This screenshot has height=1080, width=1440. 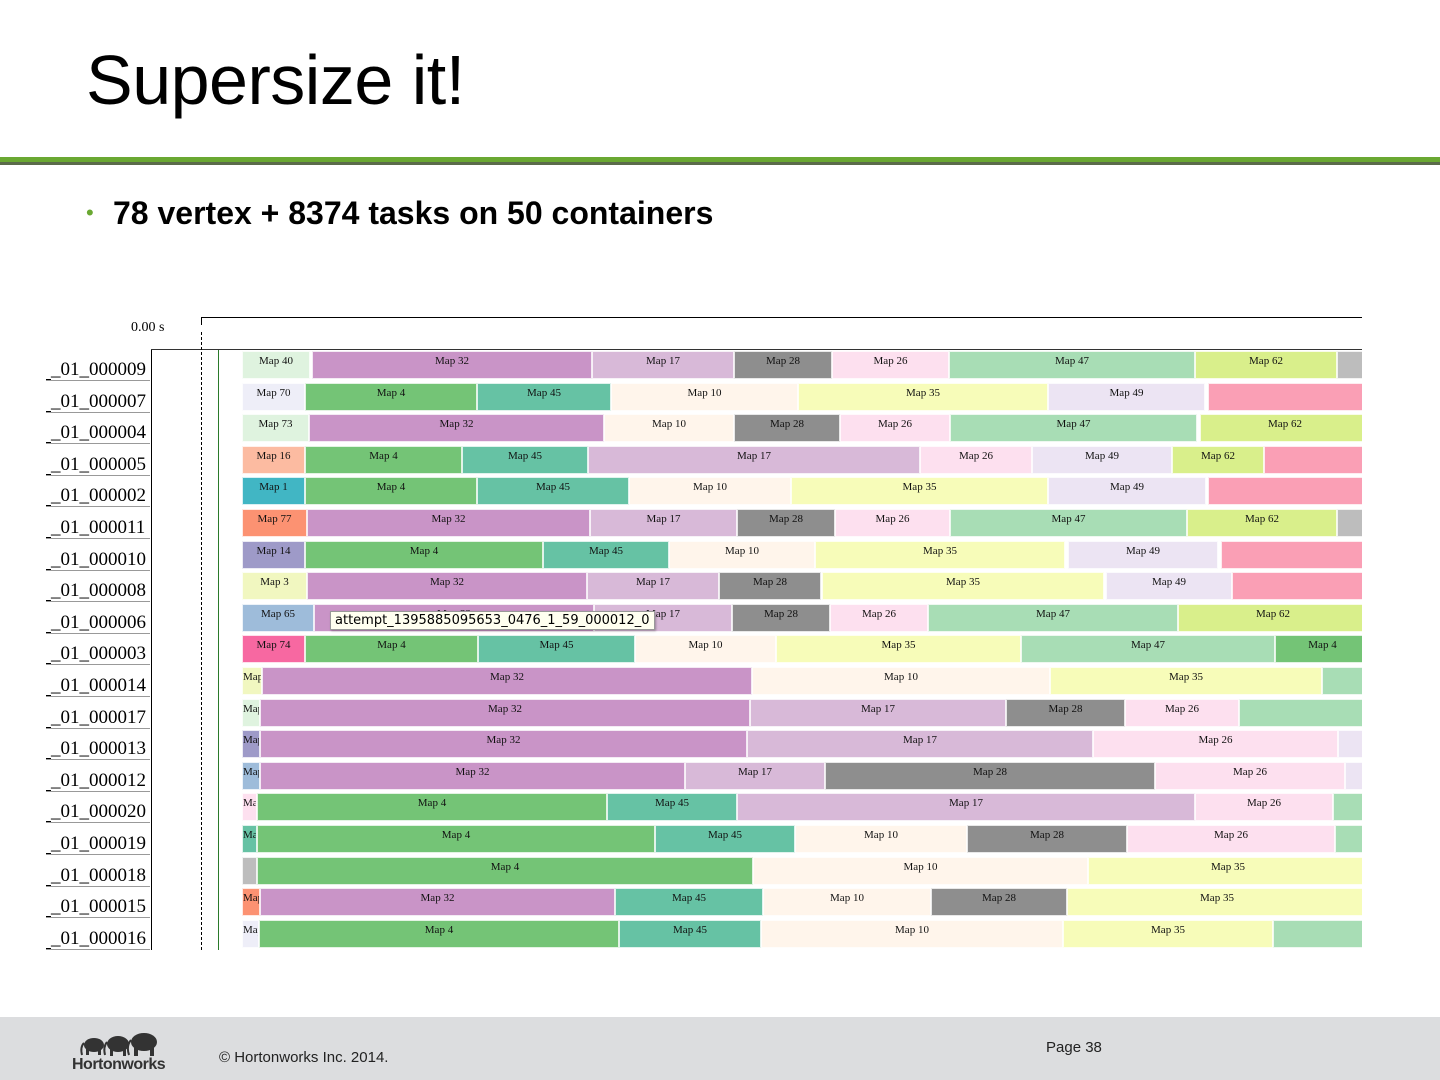 What do you see at coordinates (251, 775) in the screenshot?
I see `task-bar: Map 6` at bounding box center [251, 775].